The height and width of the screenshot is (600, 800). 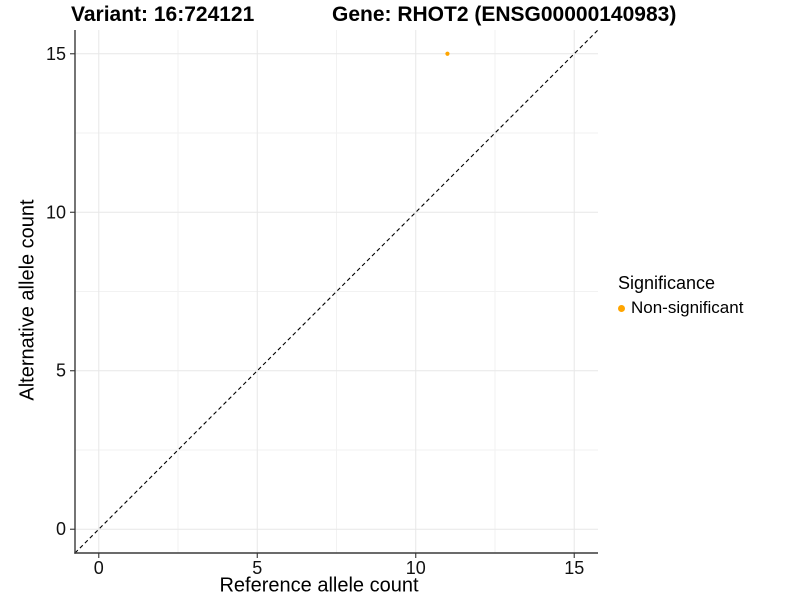 I want to click on variant-title: Variant: 16:724121, so click(x=163, y=14).